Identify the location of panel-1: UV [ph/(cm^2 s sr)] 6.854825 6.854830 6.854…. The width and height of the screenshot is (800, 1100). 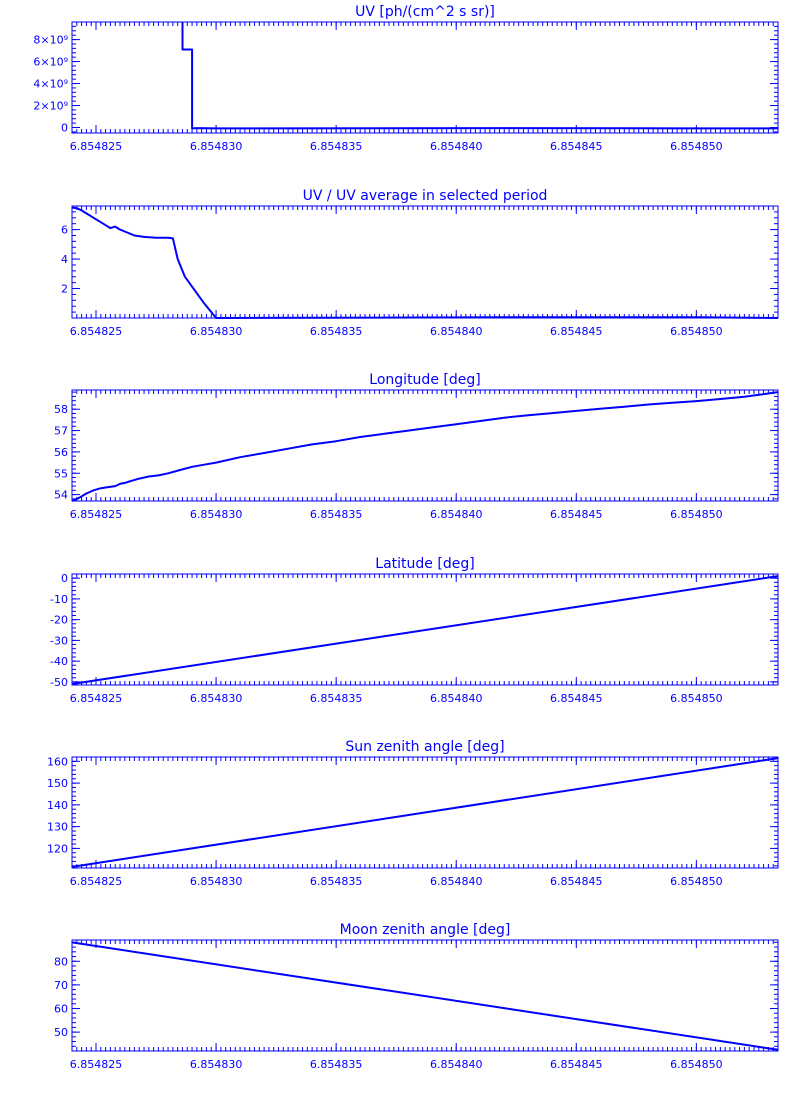
(406, 78).